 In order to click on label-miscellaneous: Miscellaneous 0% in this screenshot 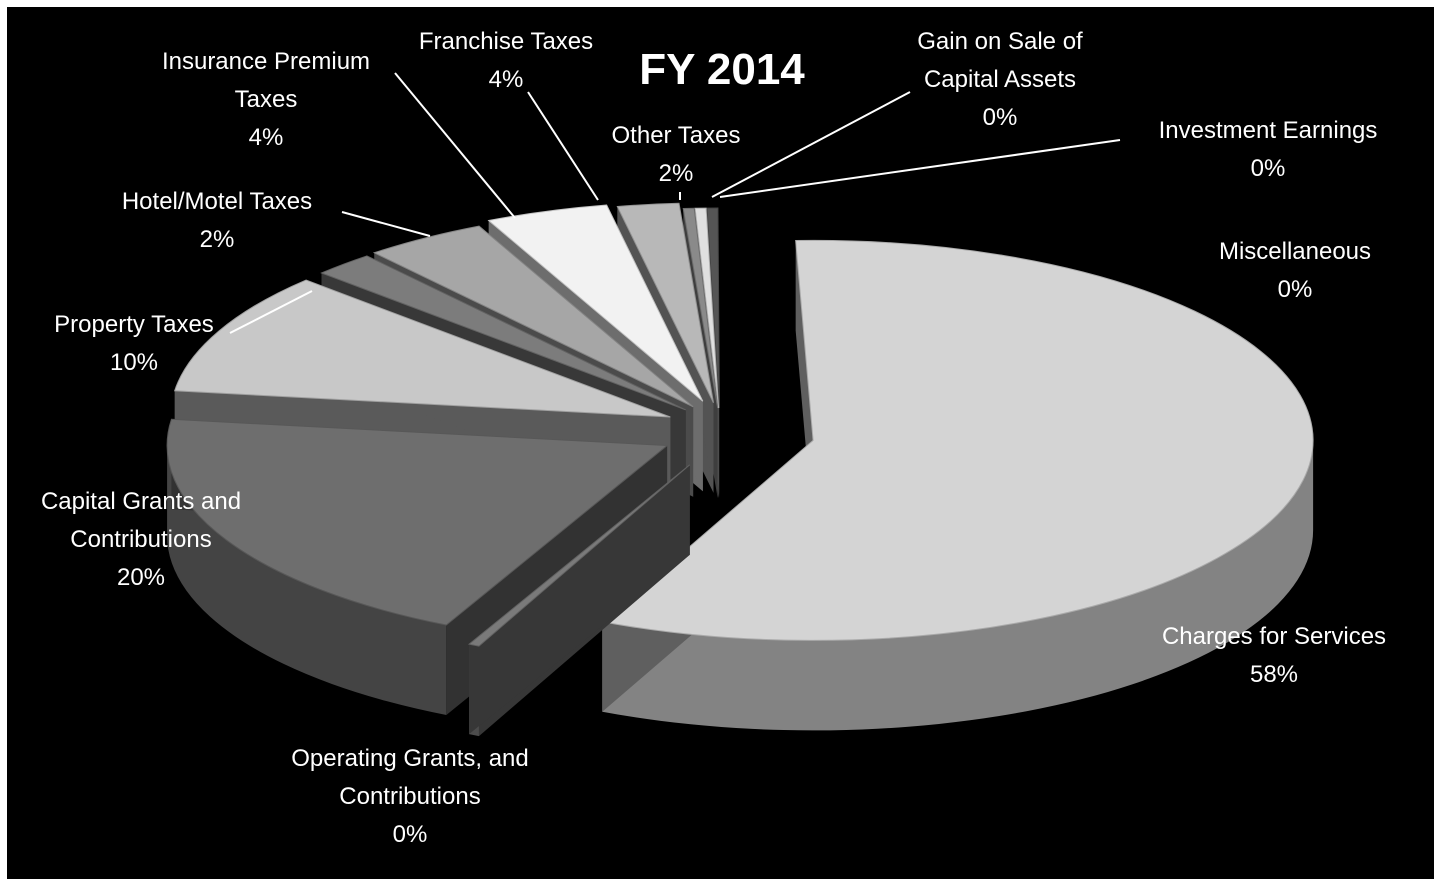, I will do `click(1295, 271)`.